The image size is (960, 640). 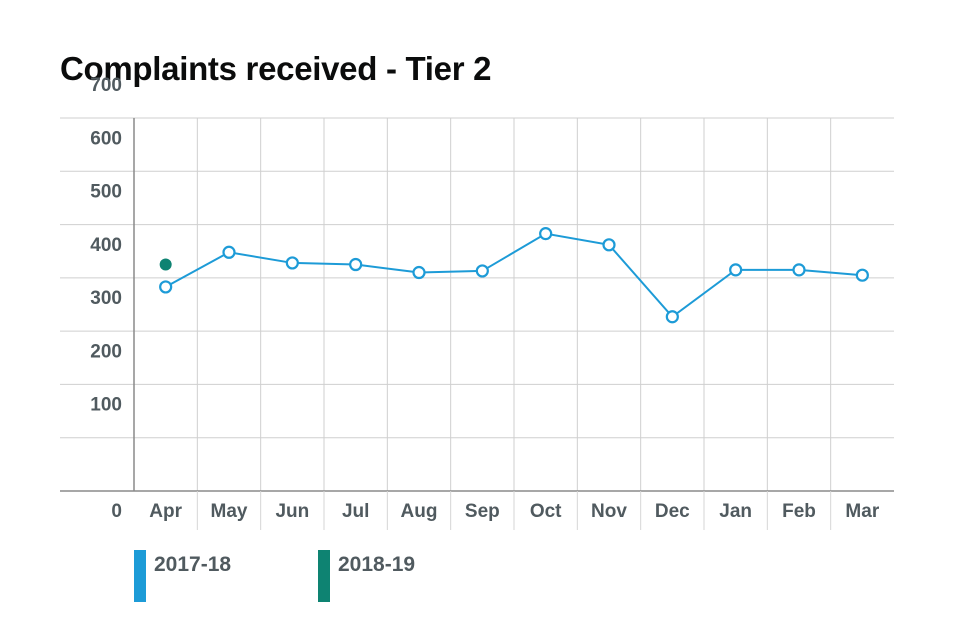 What do you see at coordinates (377, 564) in the screenshot?
I see `legend-label-2018-19: 2018-19` at bounding box center [377, 564].